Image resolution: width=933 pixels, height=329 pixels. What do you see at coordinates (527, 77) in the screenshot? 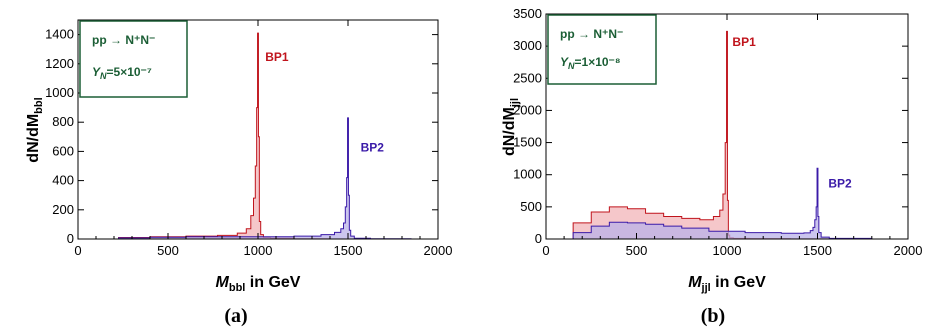
I see `y-tick-label: 2500` at bounding box center [527, 77].